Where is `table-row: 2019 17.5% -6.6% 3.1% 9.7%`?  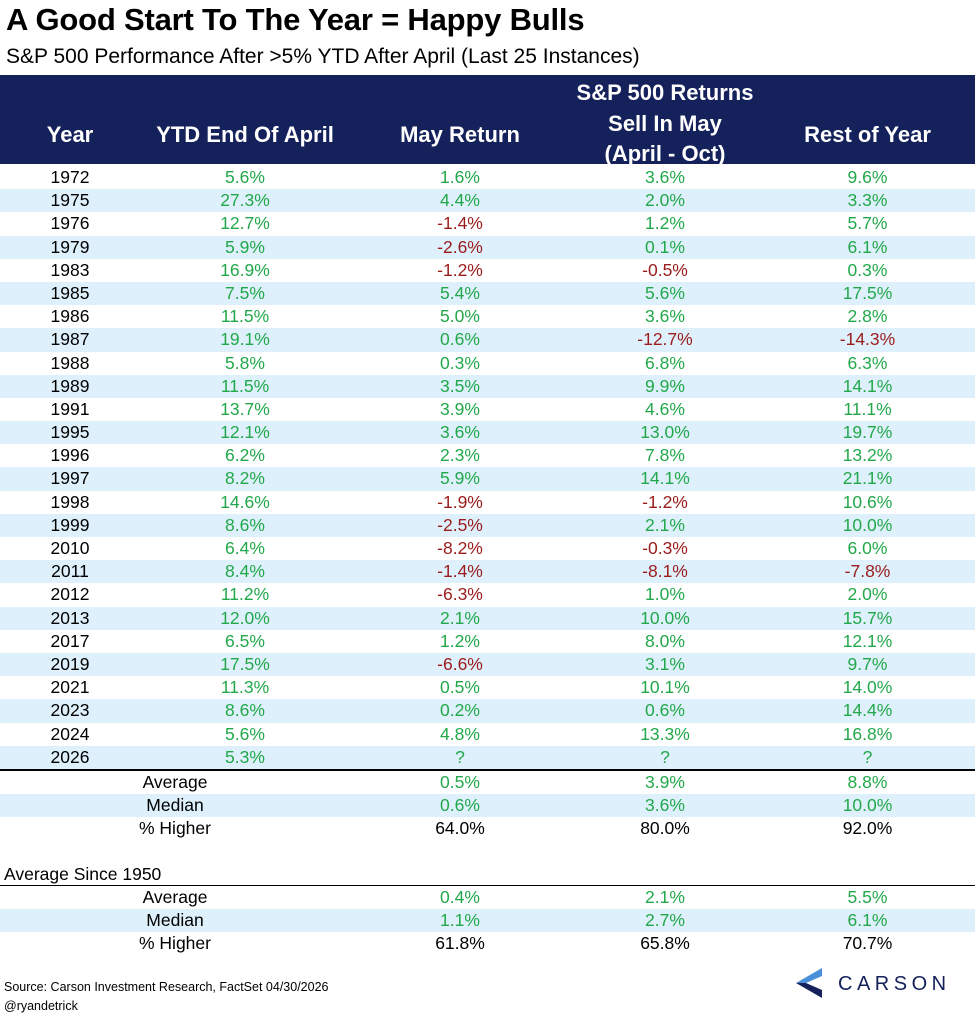 table-row: 2019 17.5% -6.6% 3.1% 9.7% is located at coordinates (487, 664).